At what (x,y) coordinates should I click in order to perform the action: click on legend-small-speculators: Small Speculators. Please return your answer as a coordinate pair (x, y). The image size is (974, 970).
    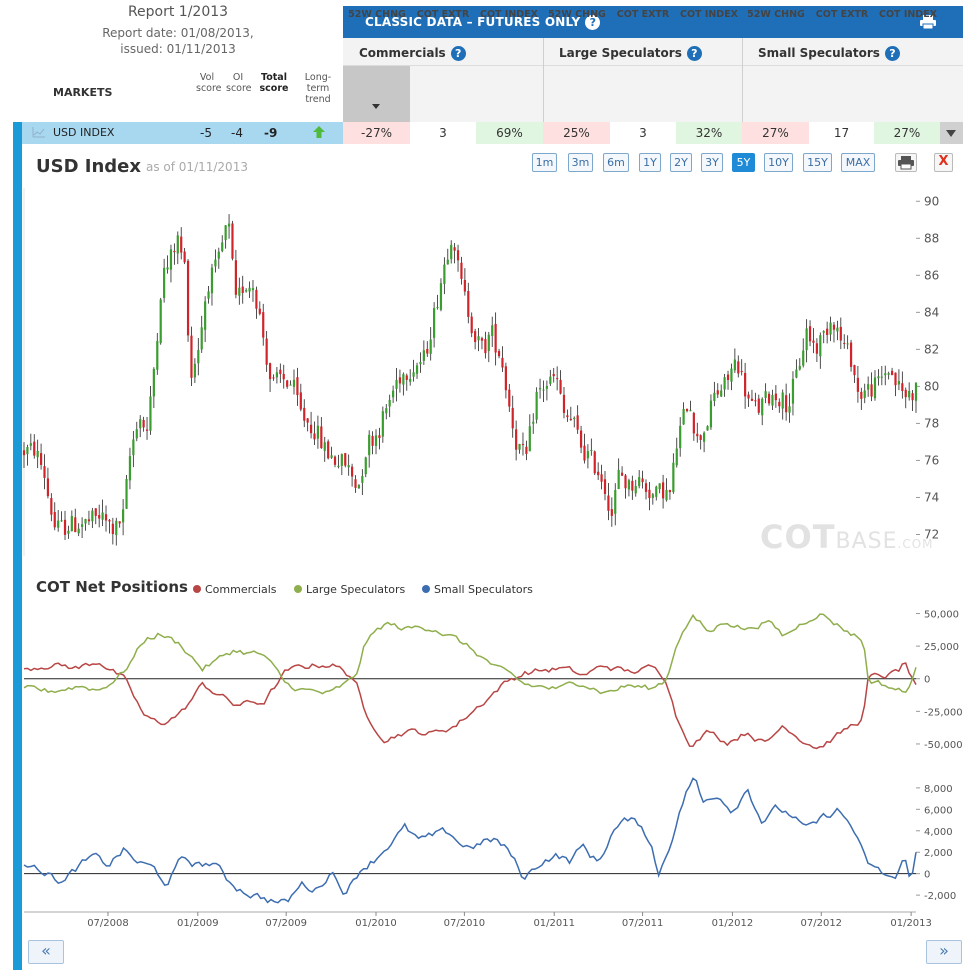
    Looking at the image, I should click on (477, 589).